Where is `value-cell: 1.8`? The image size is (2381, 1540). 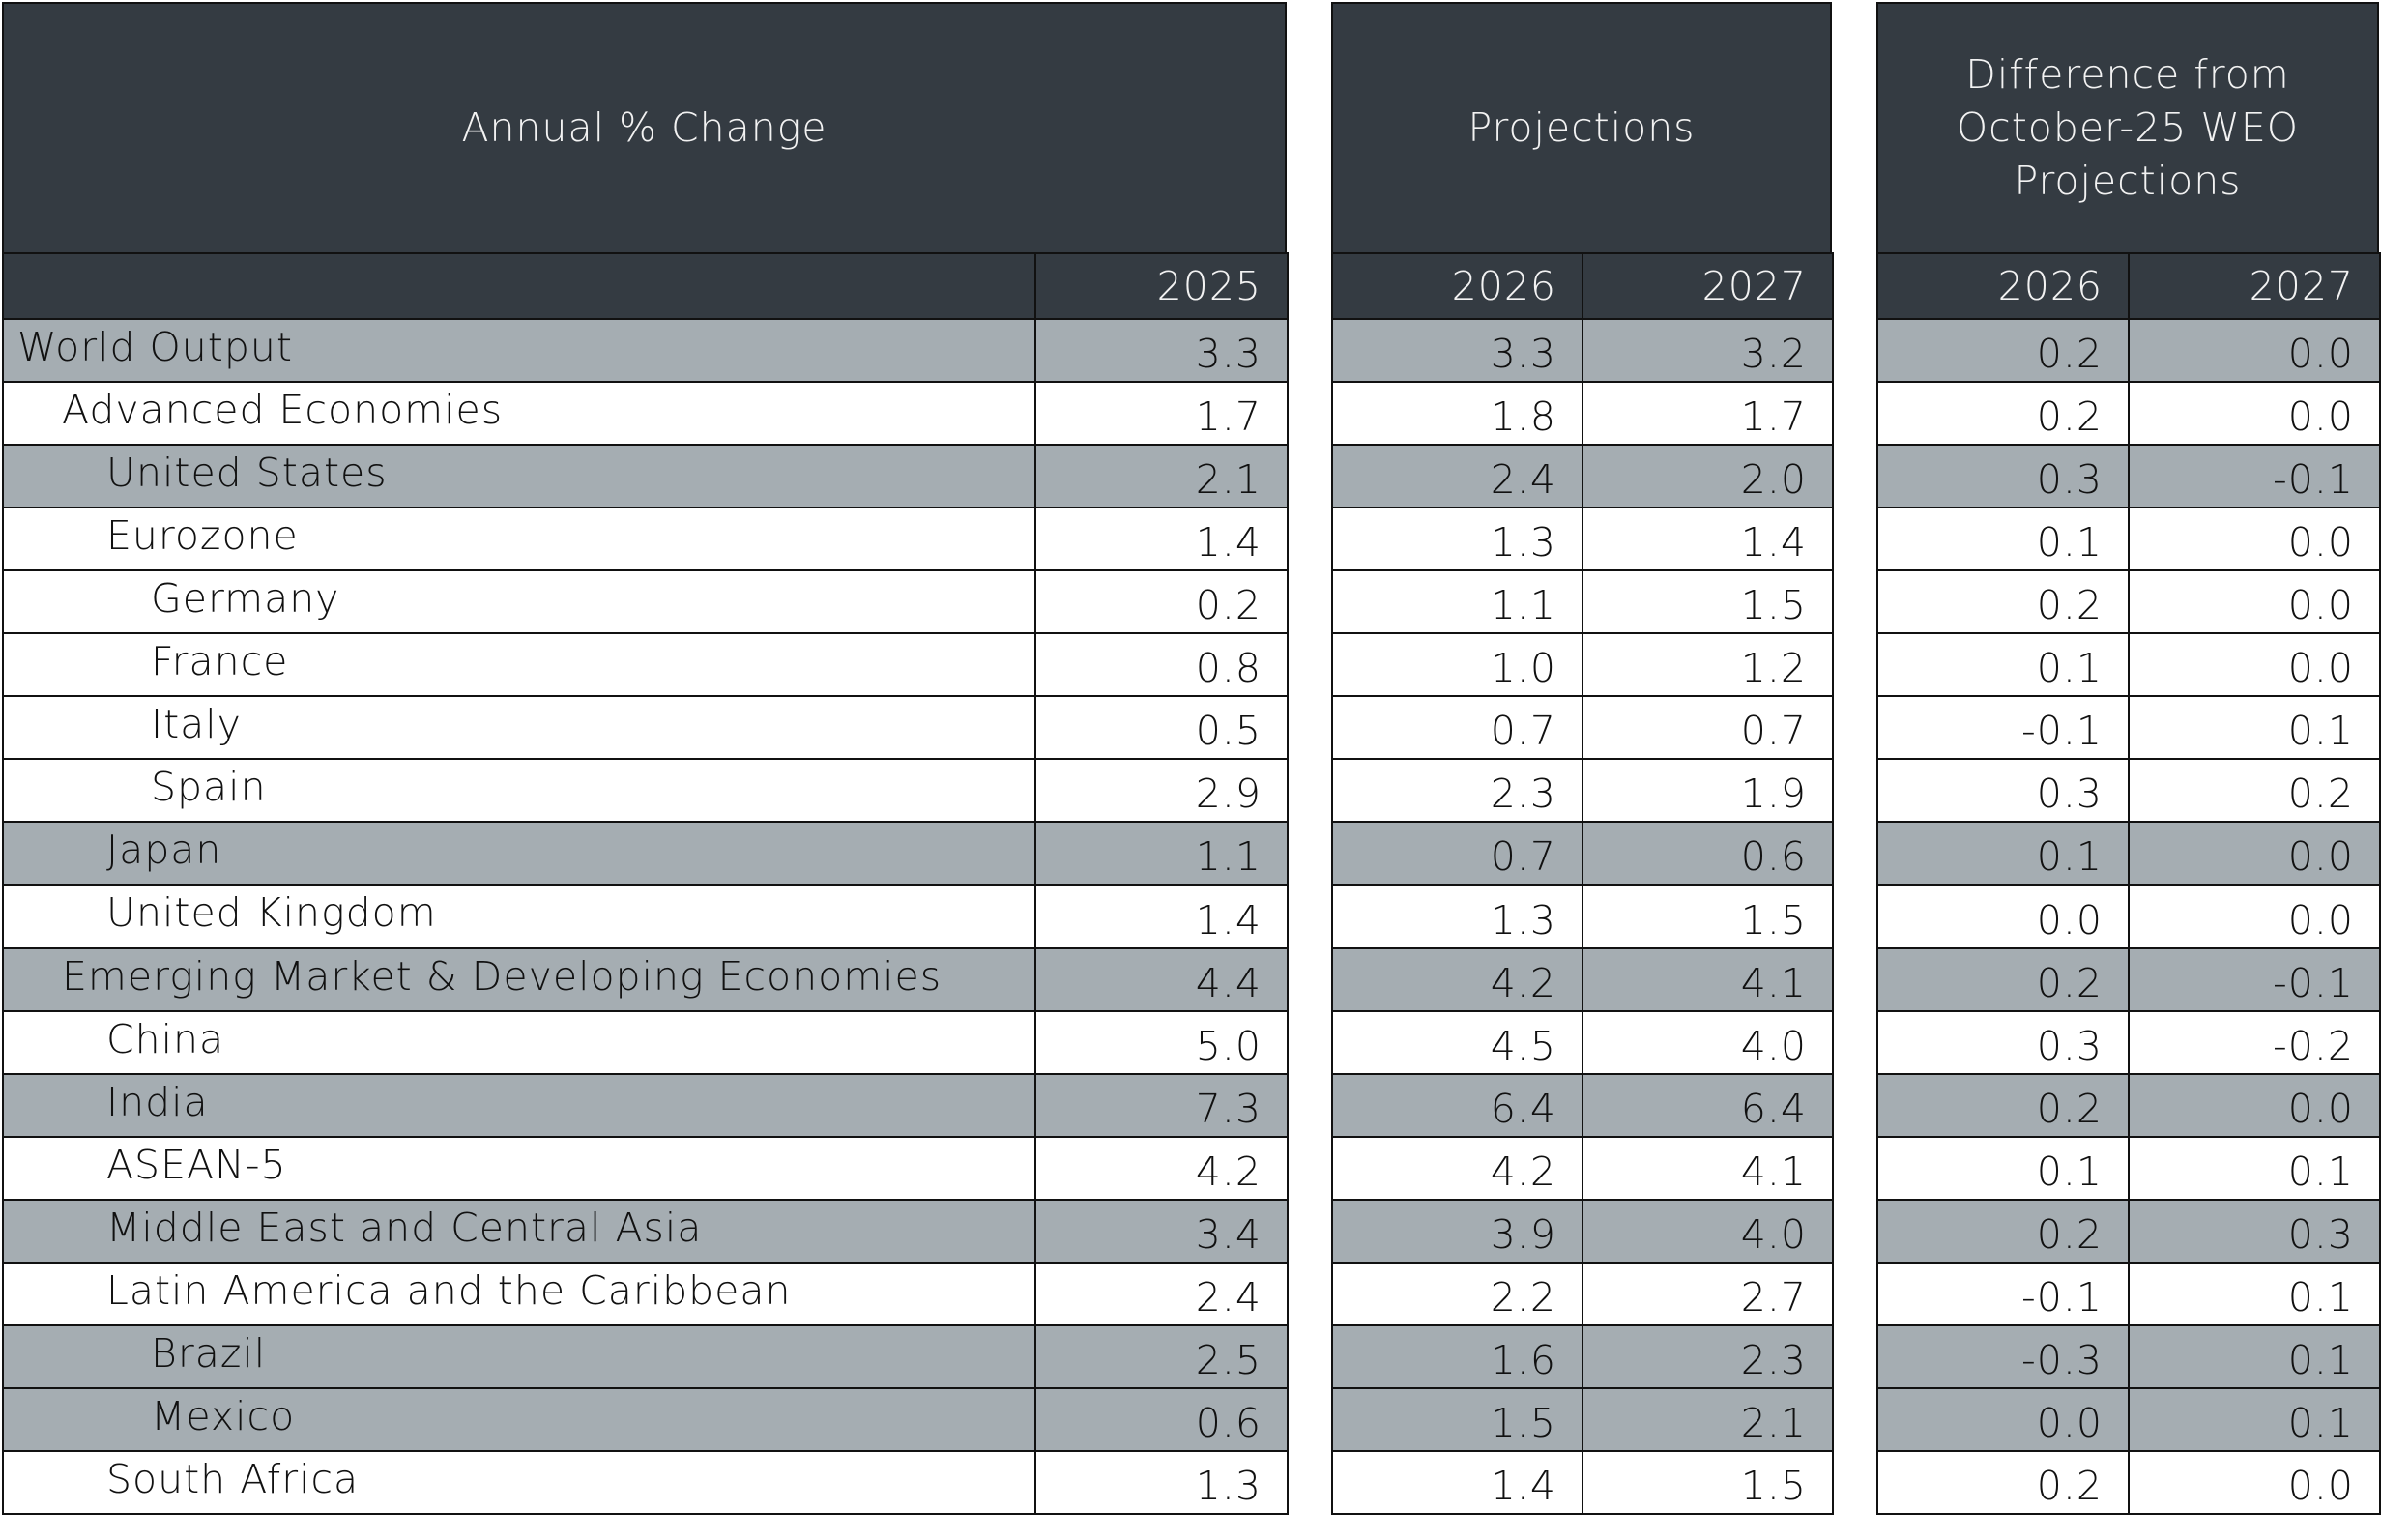 value-cell: 1.8 is located at coordinates (1457, 414).